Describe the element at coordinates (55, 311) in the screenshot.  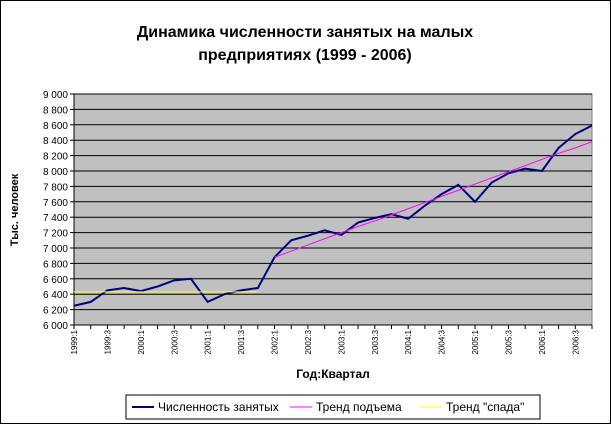
I see `y-tick-label: 6 200` at that location.